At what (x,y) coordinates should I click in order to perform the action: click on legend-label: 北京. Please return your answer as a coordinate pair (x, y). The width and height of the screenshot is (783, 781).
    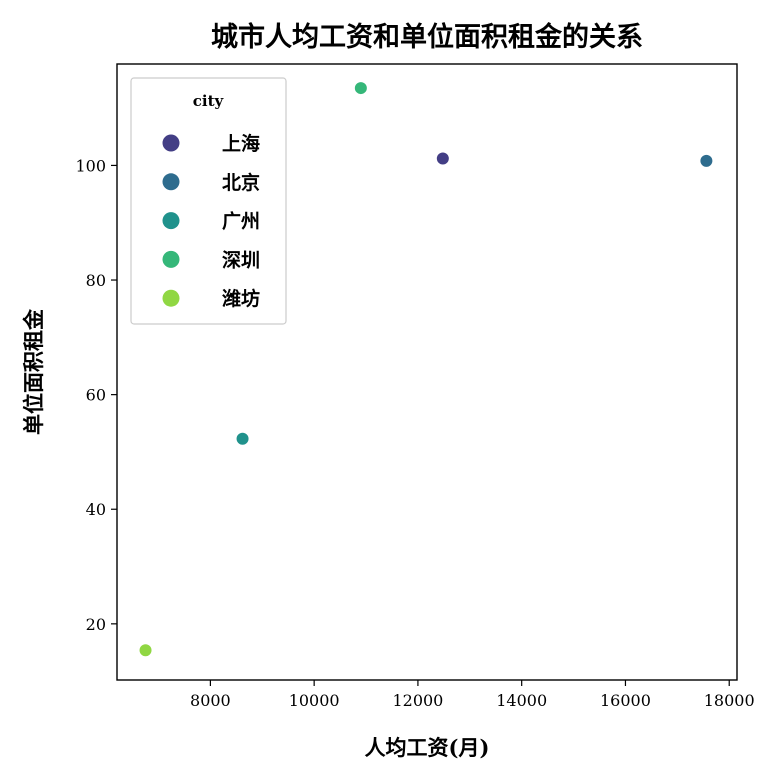
    Looking at the image, I should click on (241, 182).